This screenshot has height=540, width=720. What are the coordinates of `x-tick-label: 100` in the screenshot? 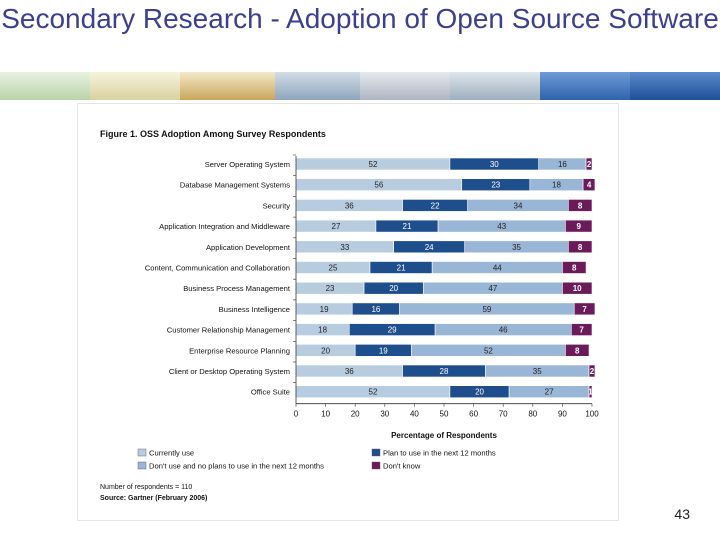 It's located at (592, 414).